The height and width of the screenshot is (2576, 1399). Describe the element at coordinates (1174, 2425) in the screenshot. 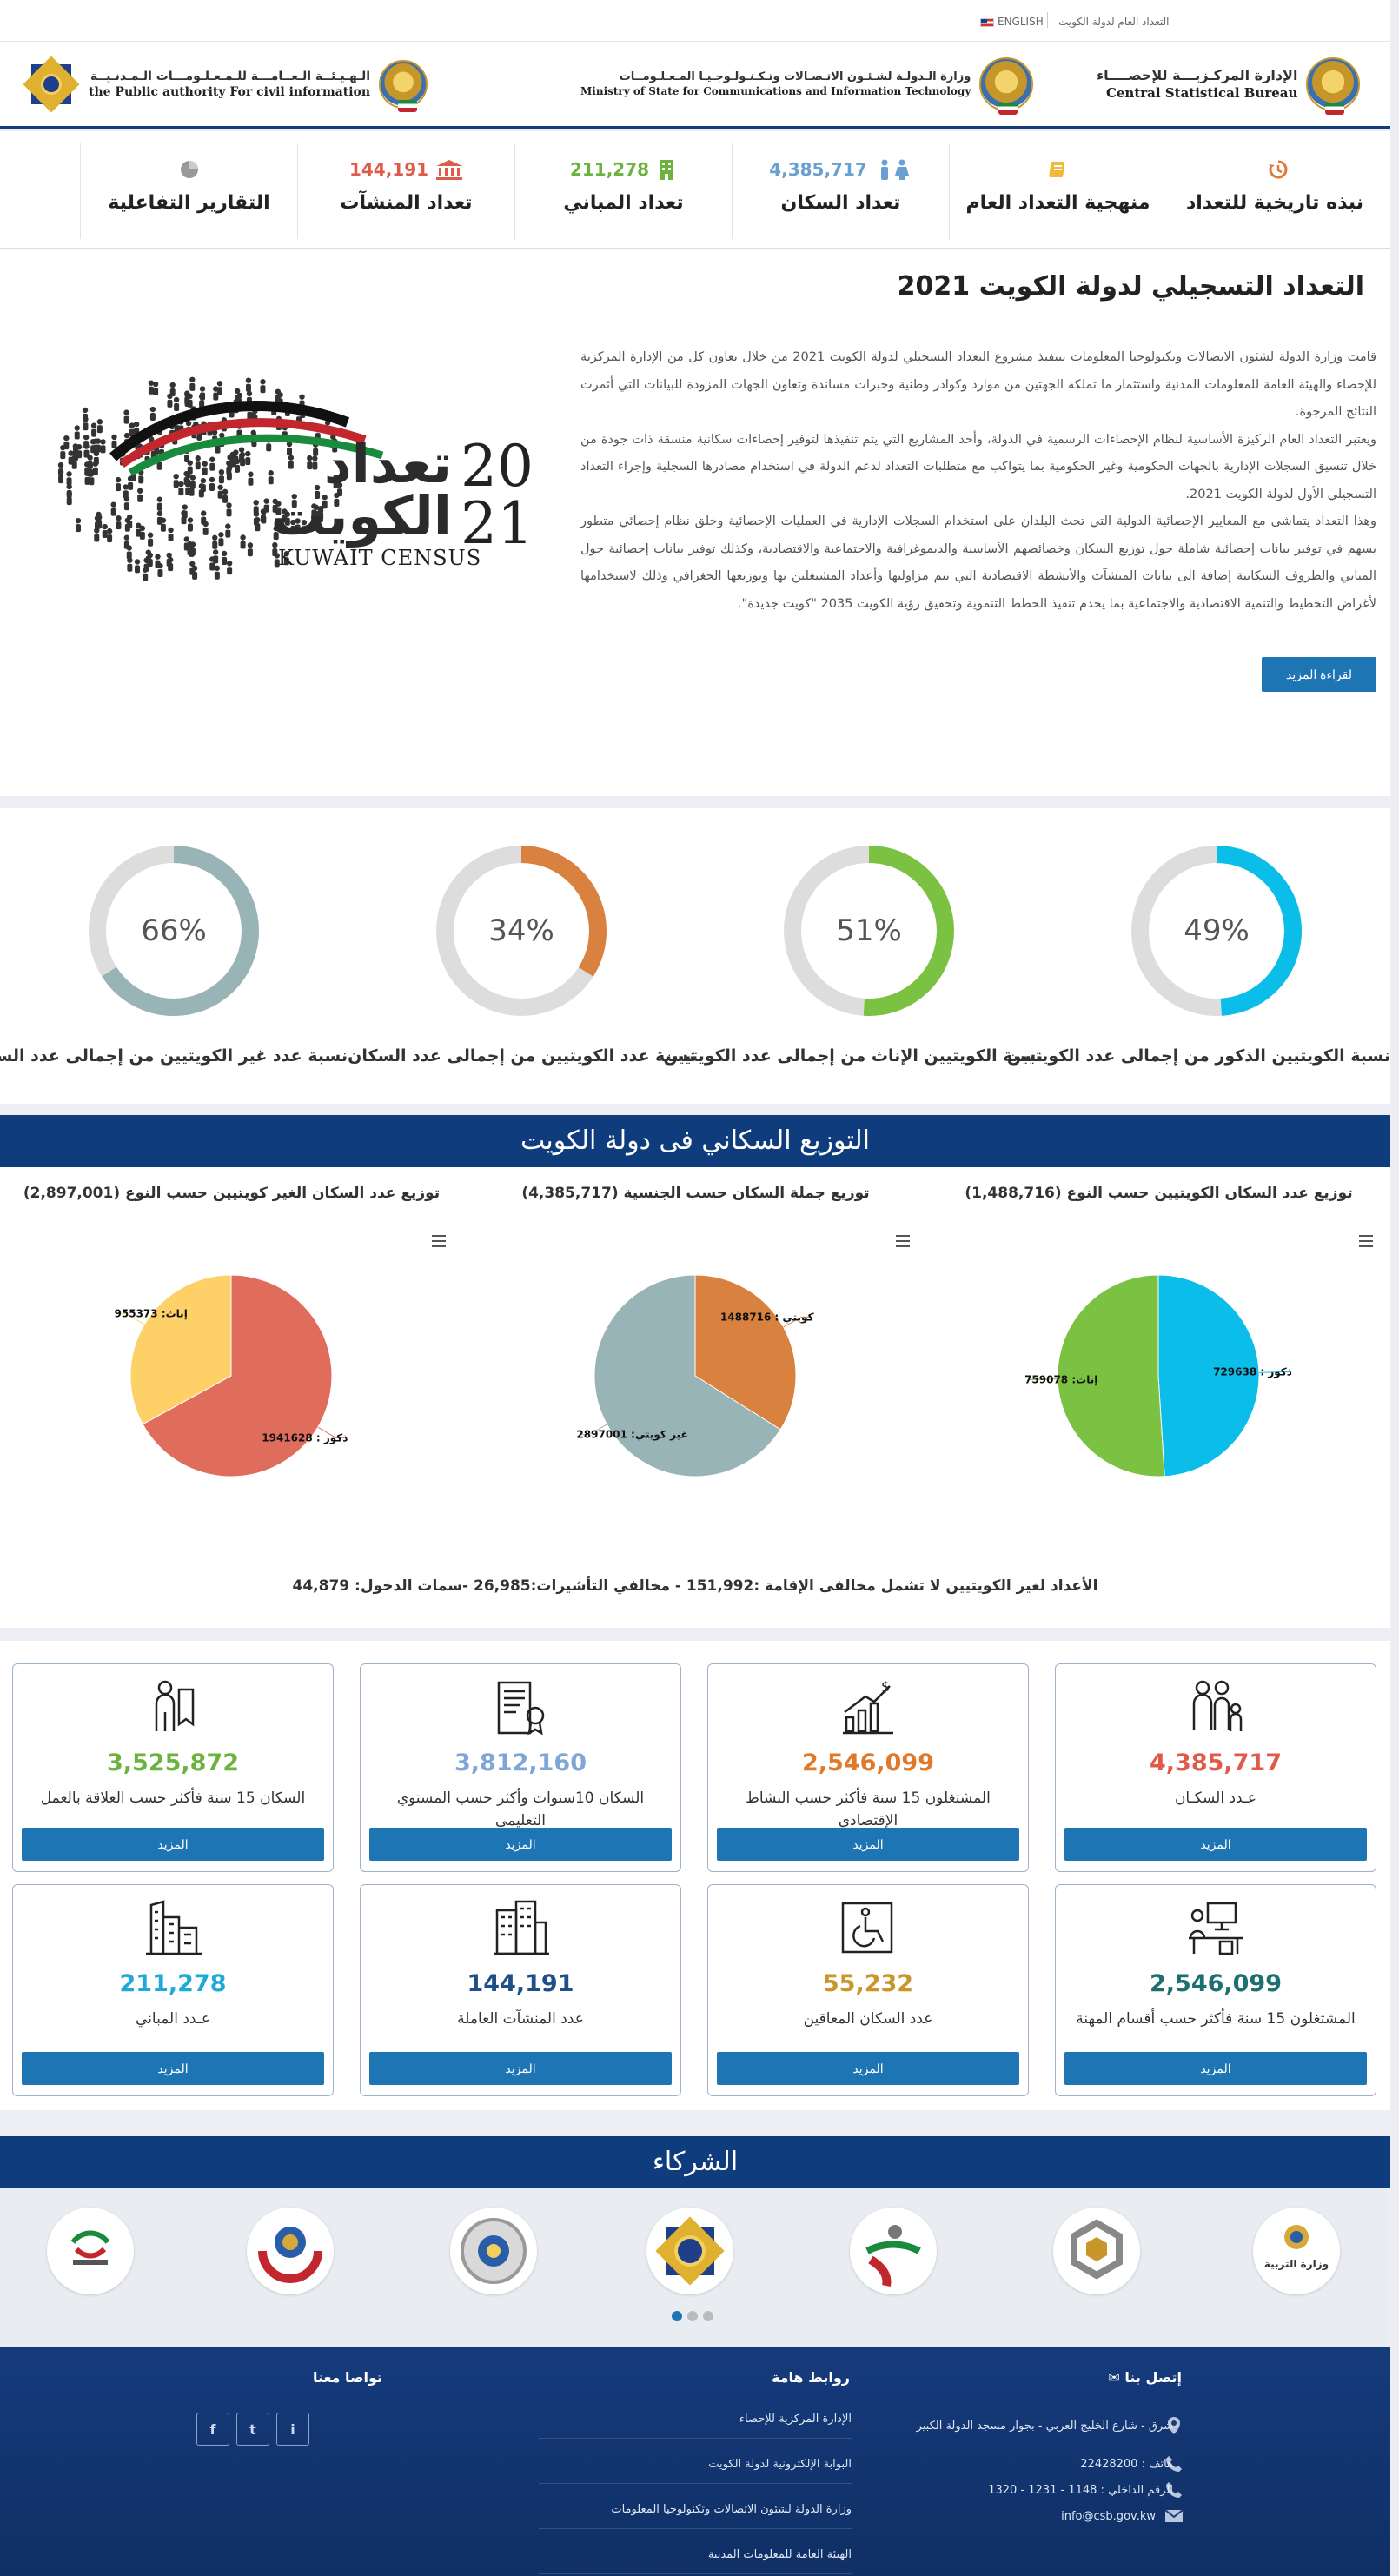

I see `location-icon` at that location.